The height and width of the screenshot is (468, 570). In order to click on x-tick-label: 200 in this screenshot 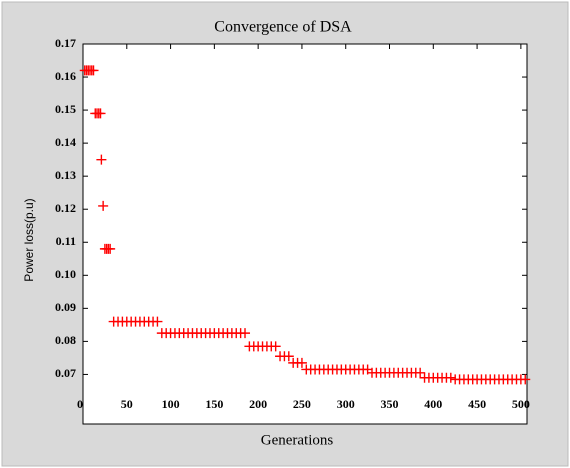, I will do `click(258, 404)`.